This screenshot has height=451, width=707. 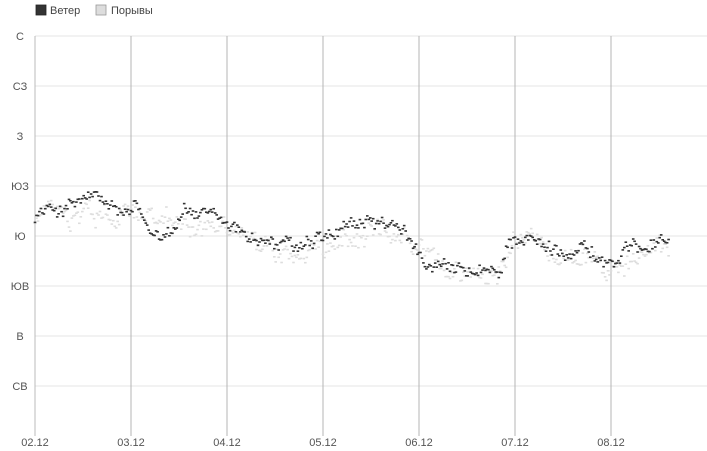 I want to click on x-axis-ticks: 02.12 03.12 04.12 05.12 06.12 07.12 08.12, so click(x=323, y=443).